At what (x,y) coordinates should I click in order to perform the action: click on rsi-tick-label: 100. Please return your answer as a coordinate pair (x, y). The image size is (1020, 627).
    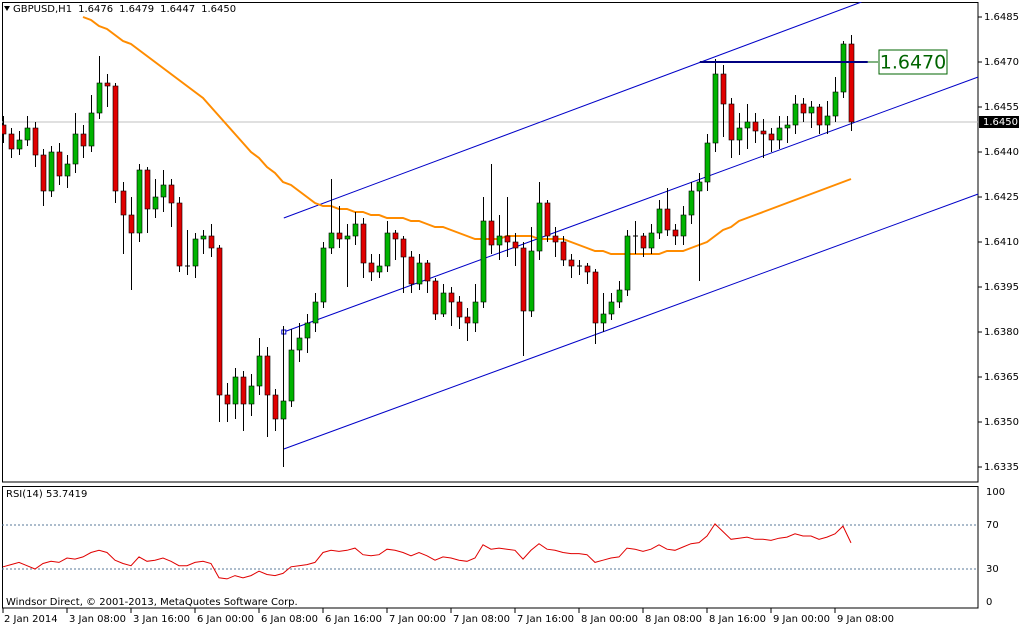
    Looking at the image, I should click on (995, 492).